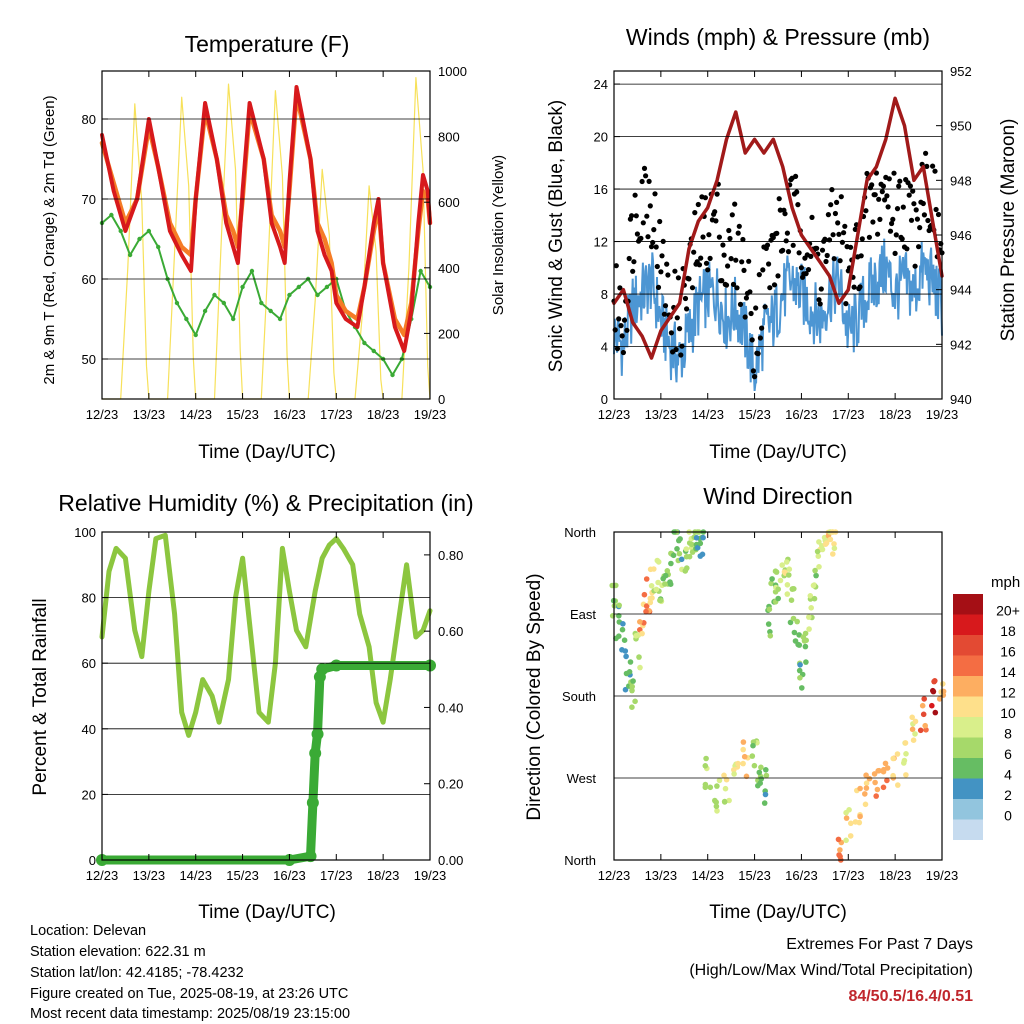  Describe the element at coordinates (961, 126) in the screenshot. I see `y-tick-label-right: 950` at that location.